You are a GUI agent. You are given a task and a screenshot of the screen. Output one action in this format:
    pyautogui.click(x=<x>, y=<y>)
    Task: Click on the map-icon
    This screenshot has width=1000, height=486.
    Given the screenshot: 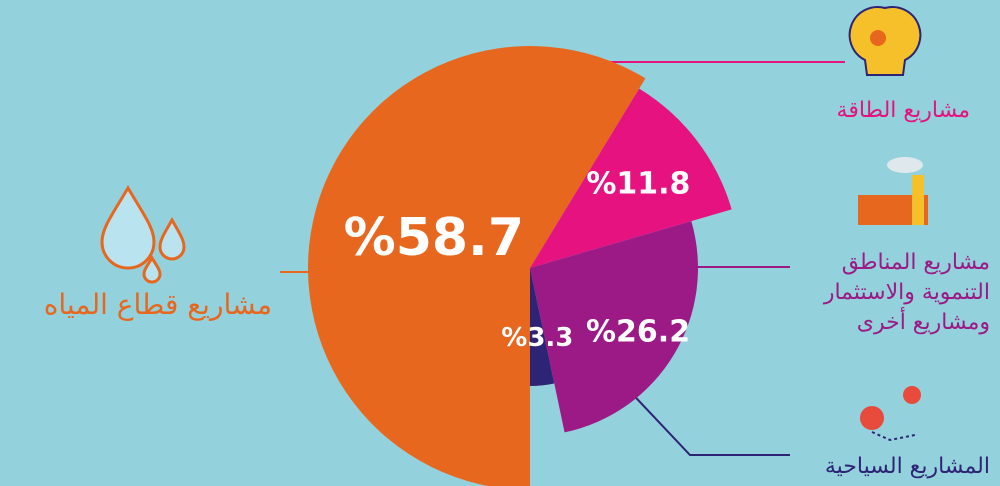 What is the action you would take?
    pyautogui.click(x=890, y=414)
    